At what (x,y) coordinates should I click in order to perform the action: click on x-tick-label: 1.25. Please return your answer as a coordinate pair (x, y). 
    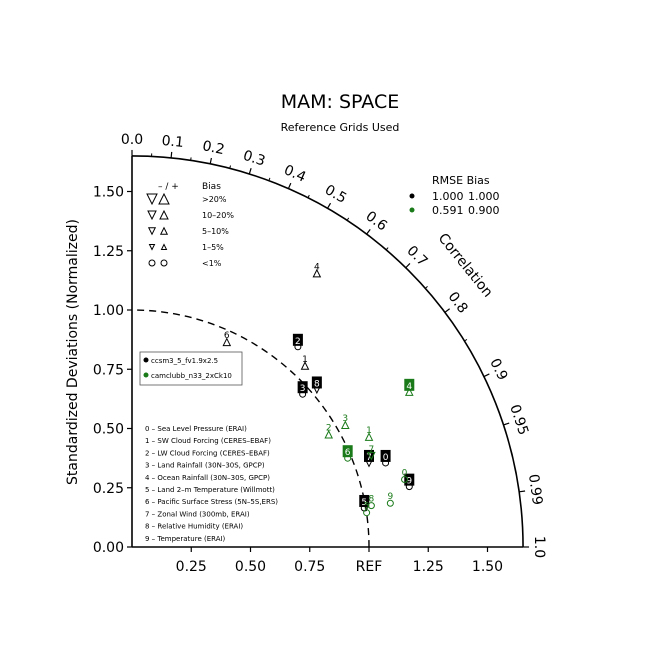
    Looking at the image, I should click on (428, 567).